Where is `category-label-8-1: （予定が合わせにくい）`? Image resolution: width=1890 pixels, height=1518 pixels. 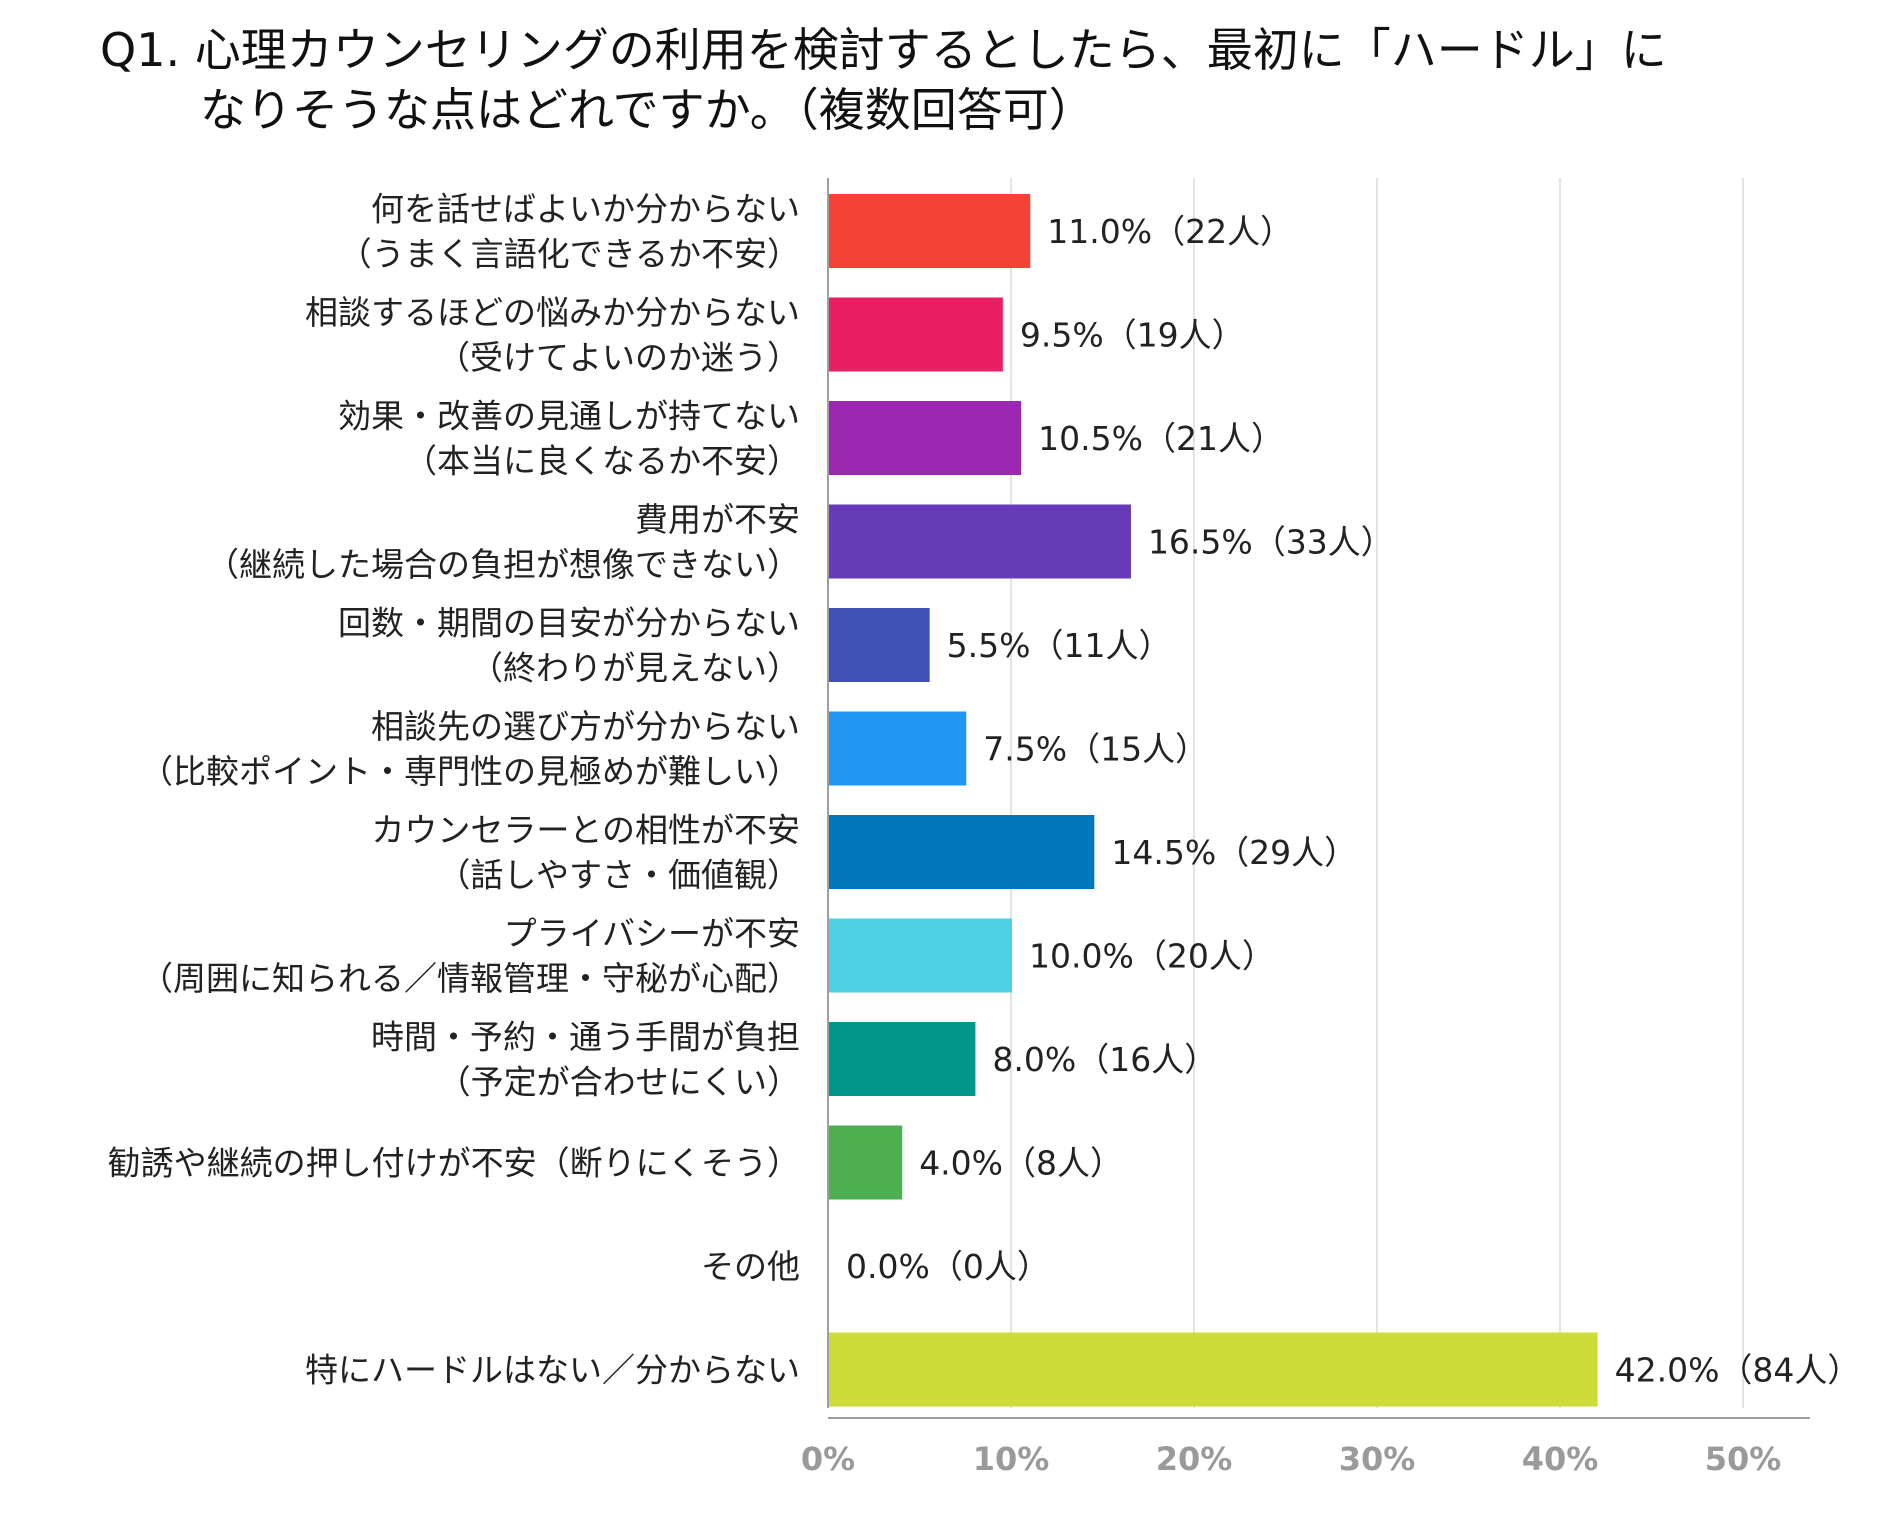
category-label-8-1: （予定が合わせにくい） is located at coordinates (619, 1082).